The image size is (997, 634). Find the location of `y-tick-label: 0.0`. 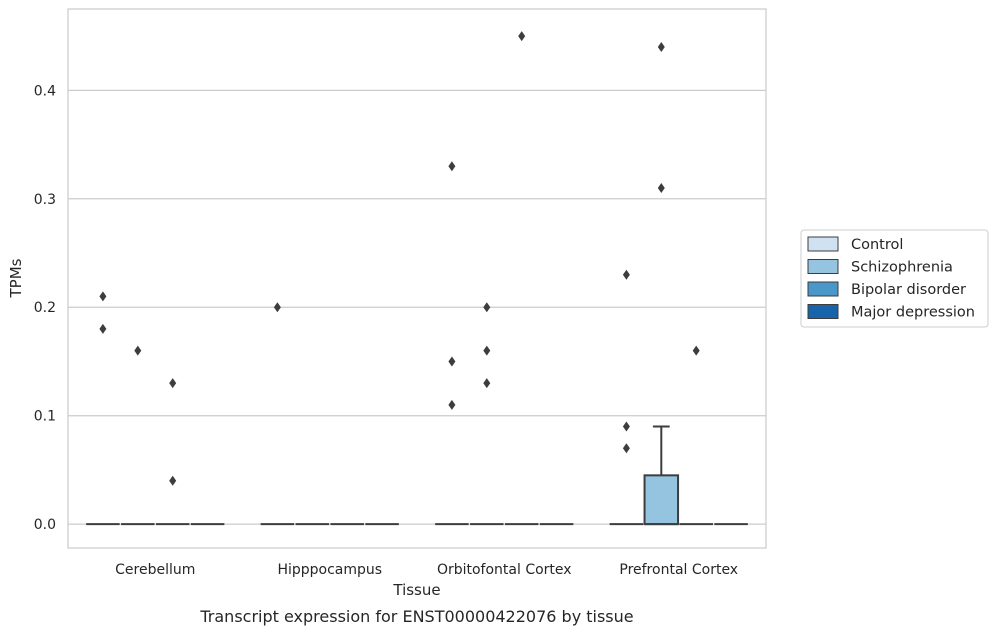

y-tick-label: 0.0 is located at coordinates (45, 525).